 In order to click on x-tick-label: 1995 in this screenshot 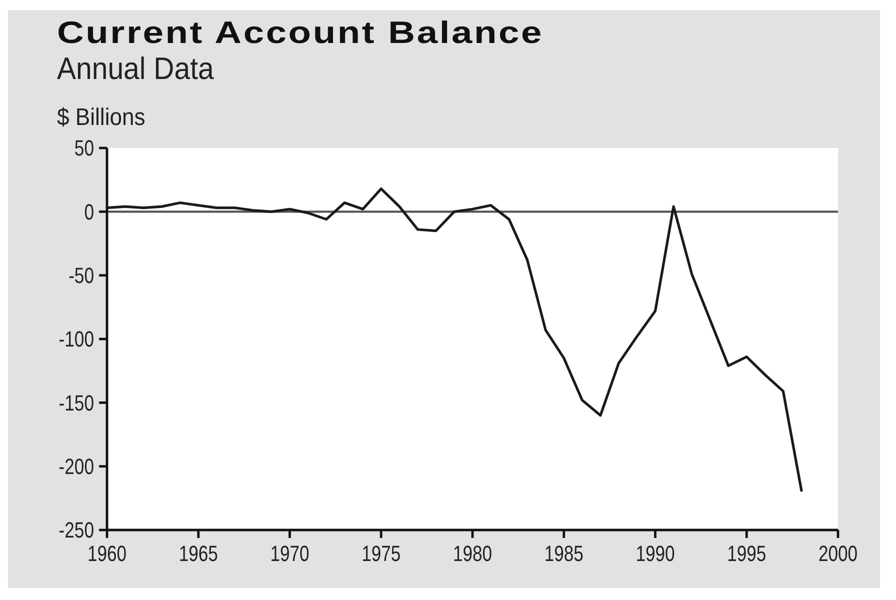, I will do `click(746, 554)`.